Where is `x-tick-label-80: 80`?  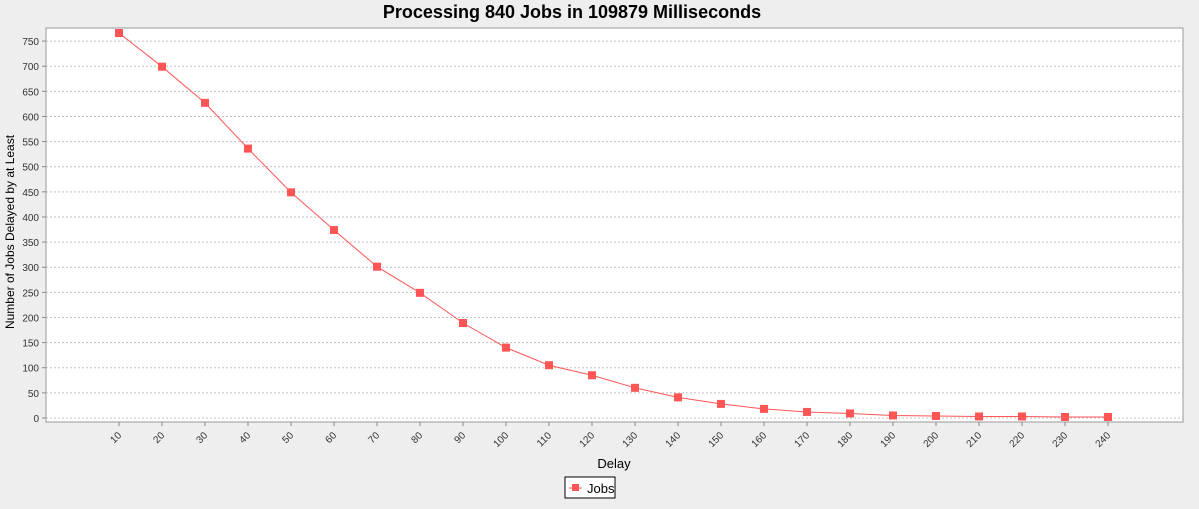
x-tick-label-80: 80 is located at coordinates (417, 438).